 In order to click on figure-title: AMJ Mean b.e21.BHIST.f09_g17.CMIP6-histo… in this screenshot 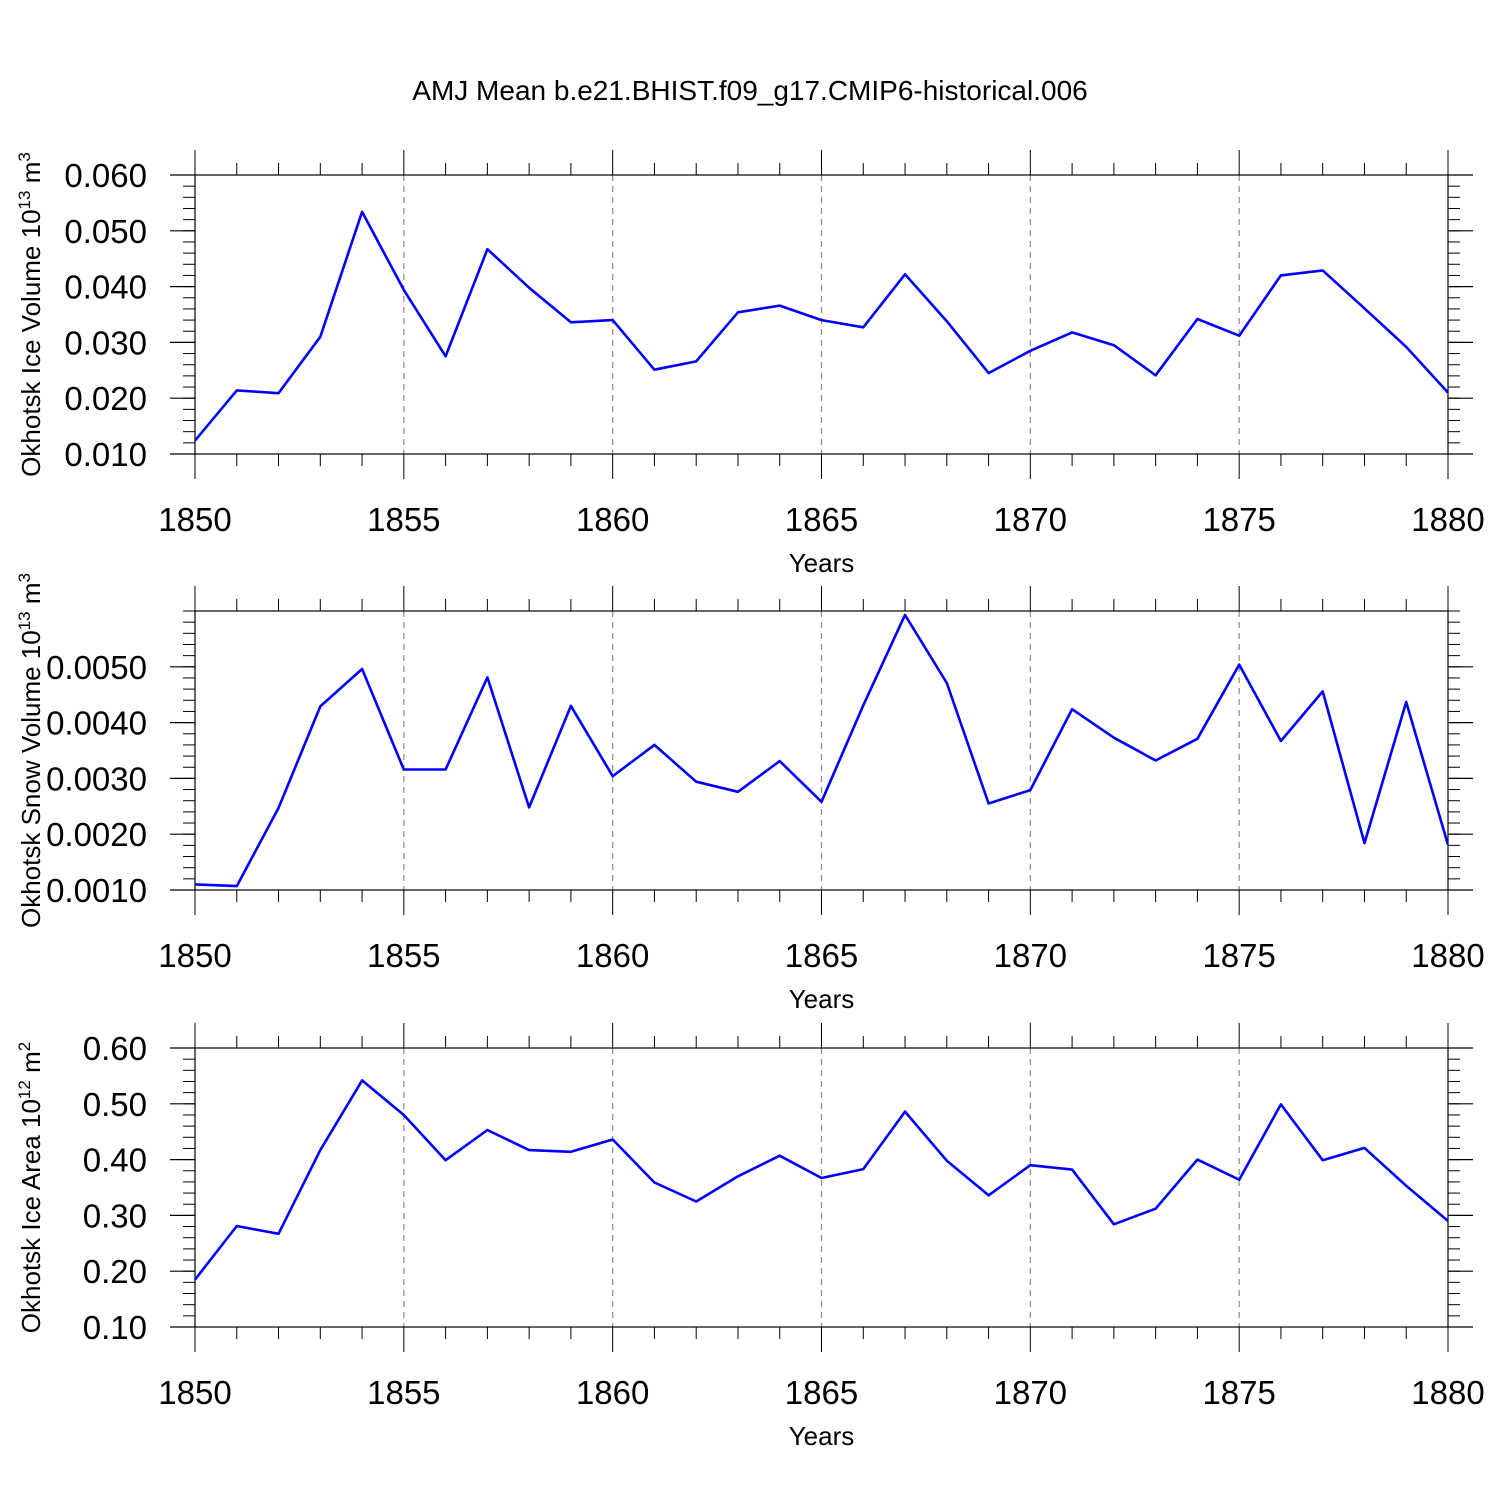, I will do `click(749, 90)`.